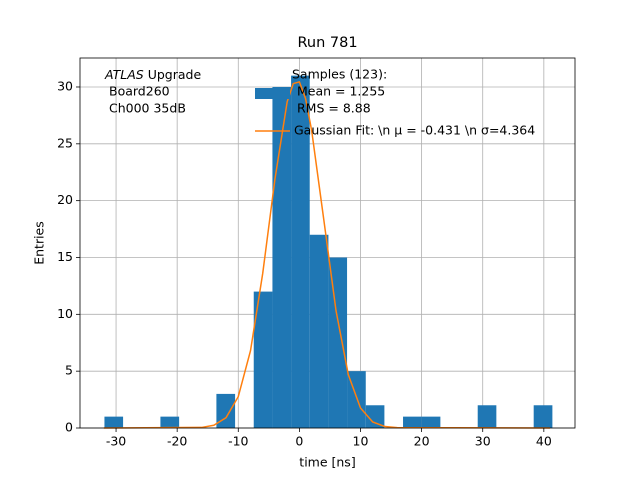 Image resolution: width=640 pixels, height=480 pixels. What do you see at coordinates (327, 43) in the screenshot?
I see `chart-title: Run 781` at bounding box center [327, 43].